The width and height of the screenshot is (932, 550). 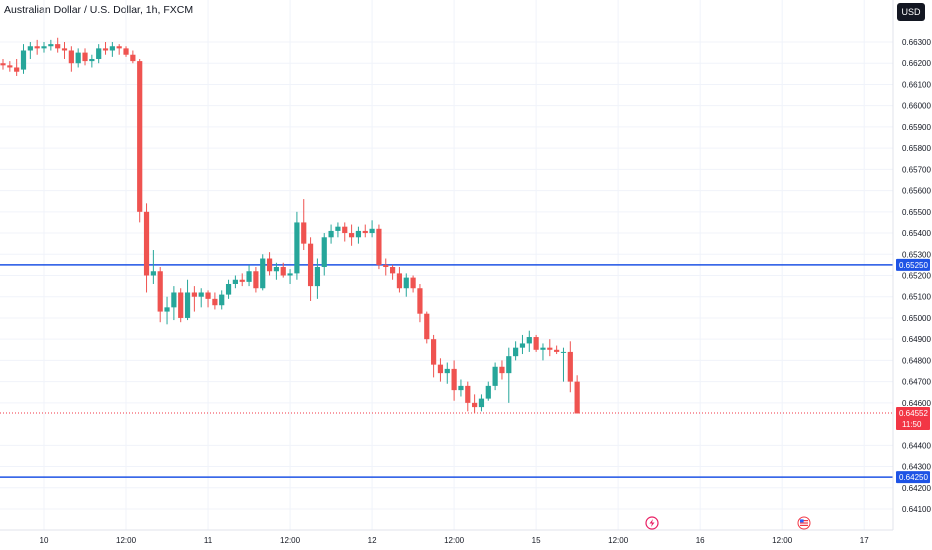 I want to click on countdown-label: 11:50, so click(x=912, y=424).